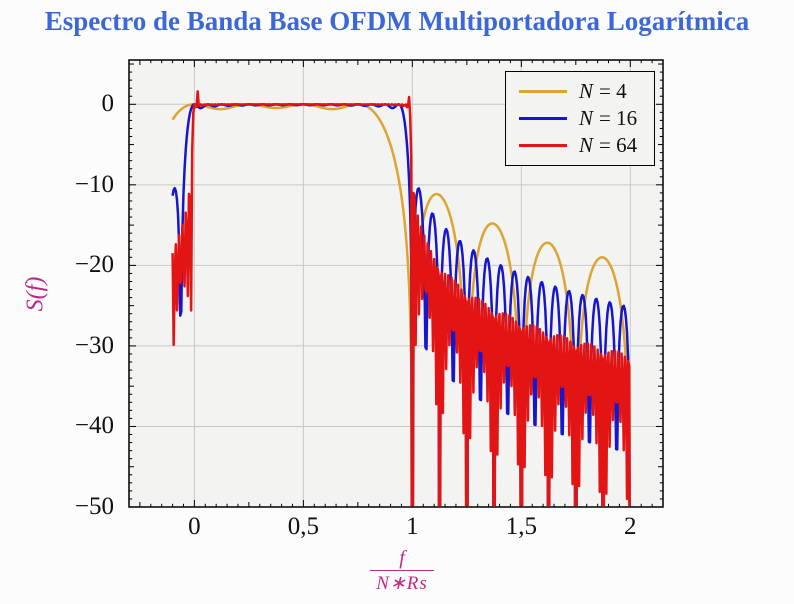  Describe the element at coordinates (613, 91) in the screenshot. I see `legend-label-value: = 4` at that location.